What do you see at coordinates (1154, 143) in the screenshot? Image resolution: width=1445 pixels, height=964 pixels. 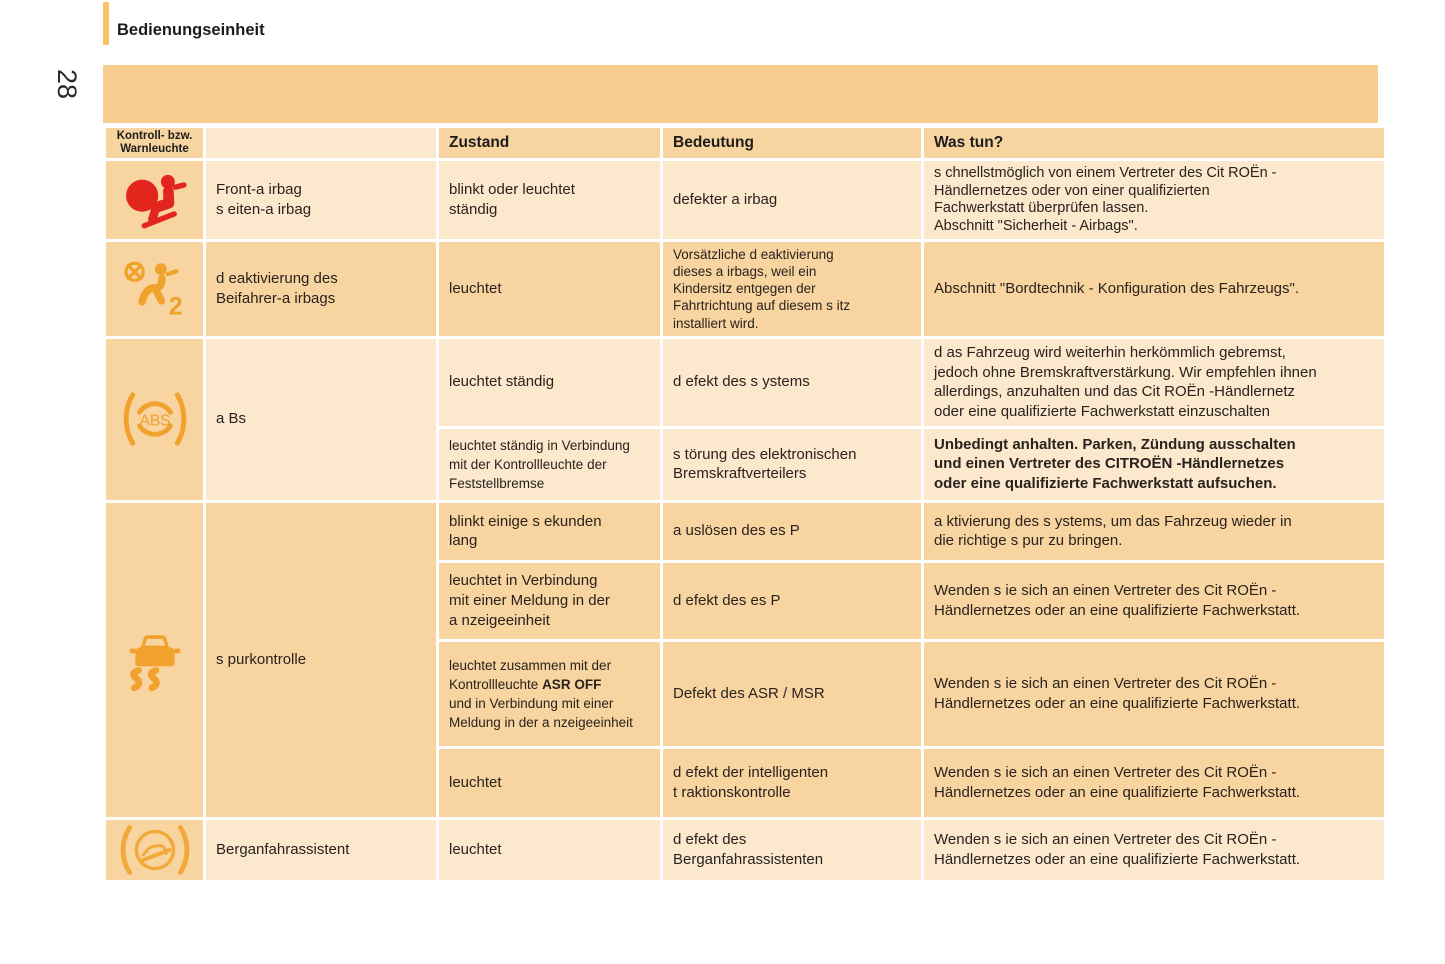 I see `header-action: Was tun?` at bounding box center [1154, 143].